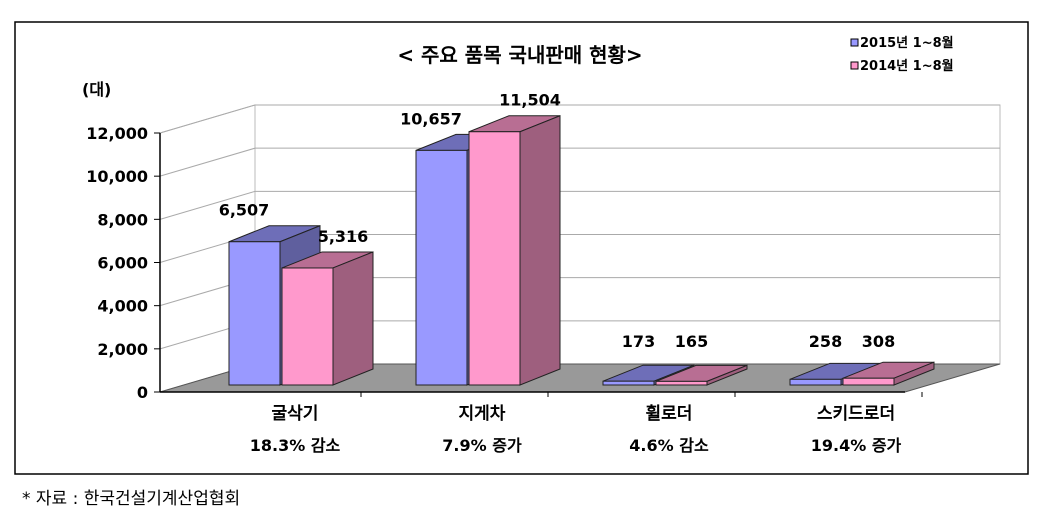  What do you see at coordinates (856, 414) in the screenshot?
I see `category-label: 스키드로더` at bounding box center [856, 414].